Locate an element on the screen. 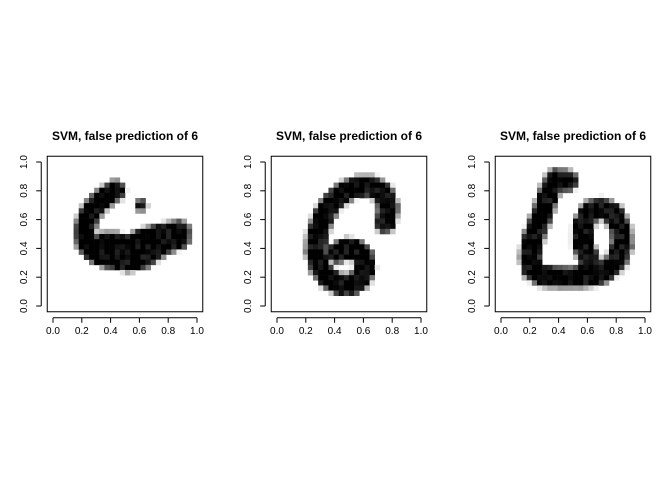 This screenshot has height=480, width=672. x-tick-label: 0.0 is located at coordinates (277, 331).